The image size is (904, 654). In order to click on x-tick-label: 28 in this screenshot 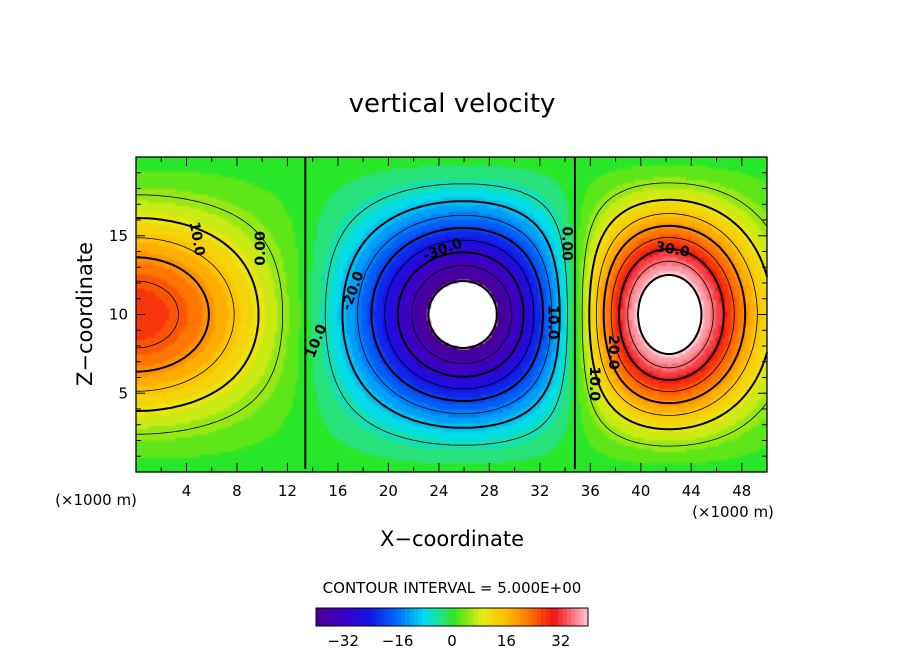, I will do `click(489, 491)`.